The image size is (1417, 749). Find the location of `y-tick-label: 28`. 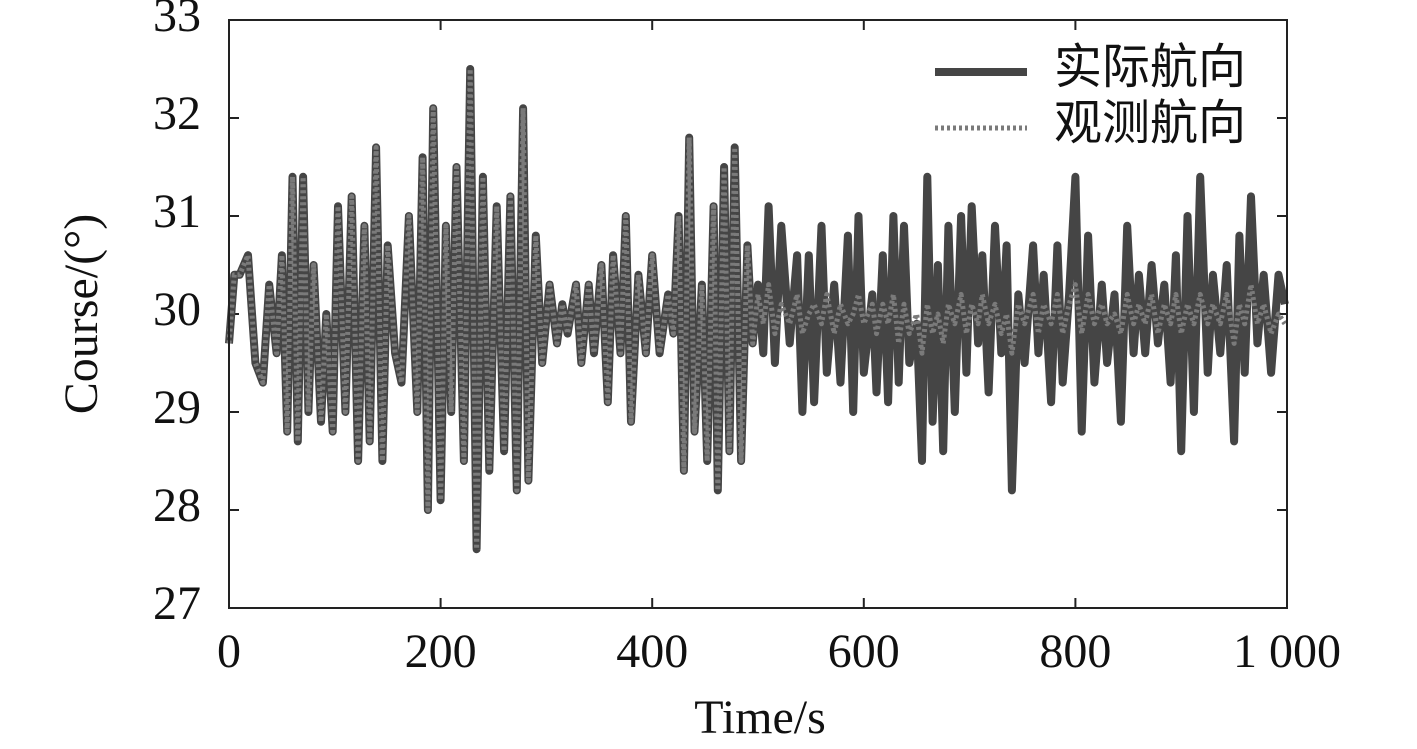

y-tick-label: 28 is located at coordinates (177, 505).